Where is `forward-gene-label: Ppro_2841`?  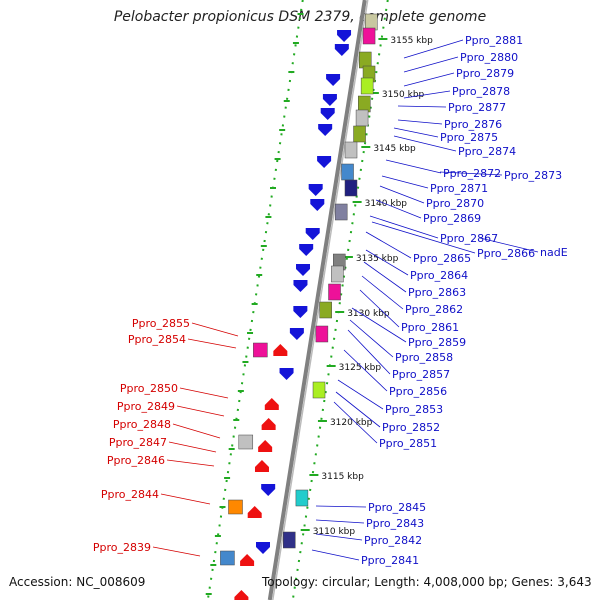 forward-gene-label: Ppro_2841 is located at coordinates (390, 560).